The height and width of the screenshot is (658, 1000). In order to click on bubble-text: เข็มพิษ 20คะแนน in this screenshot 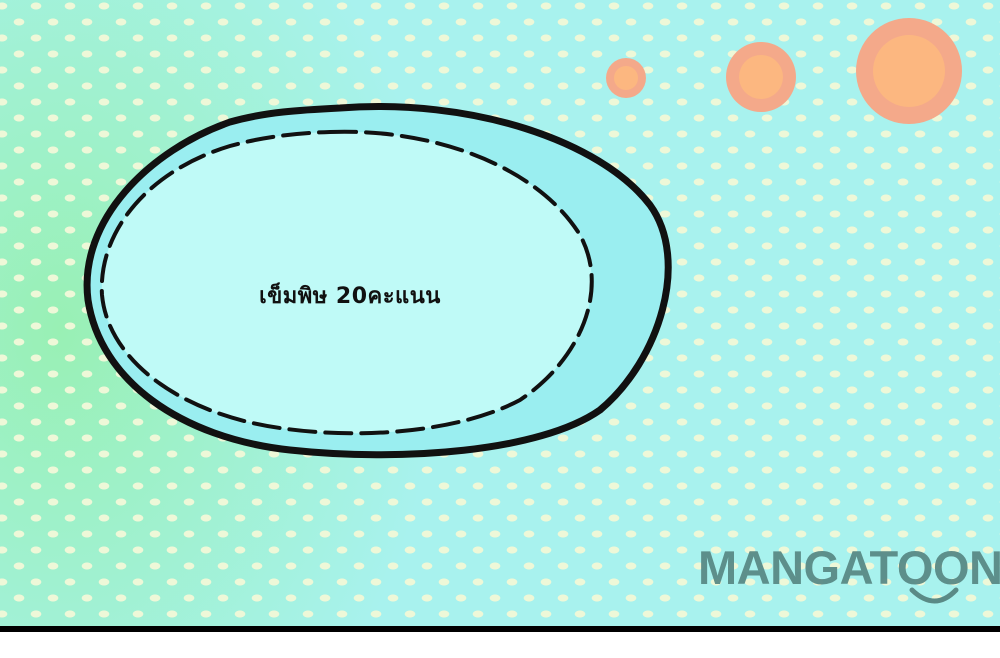, I will do `click(350, 296)`.